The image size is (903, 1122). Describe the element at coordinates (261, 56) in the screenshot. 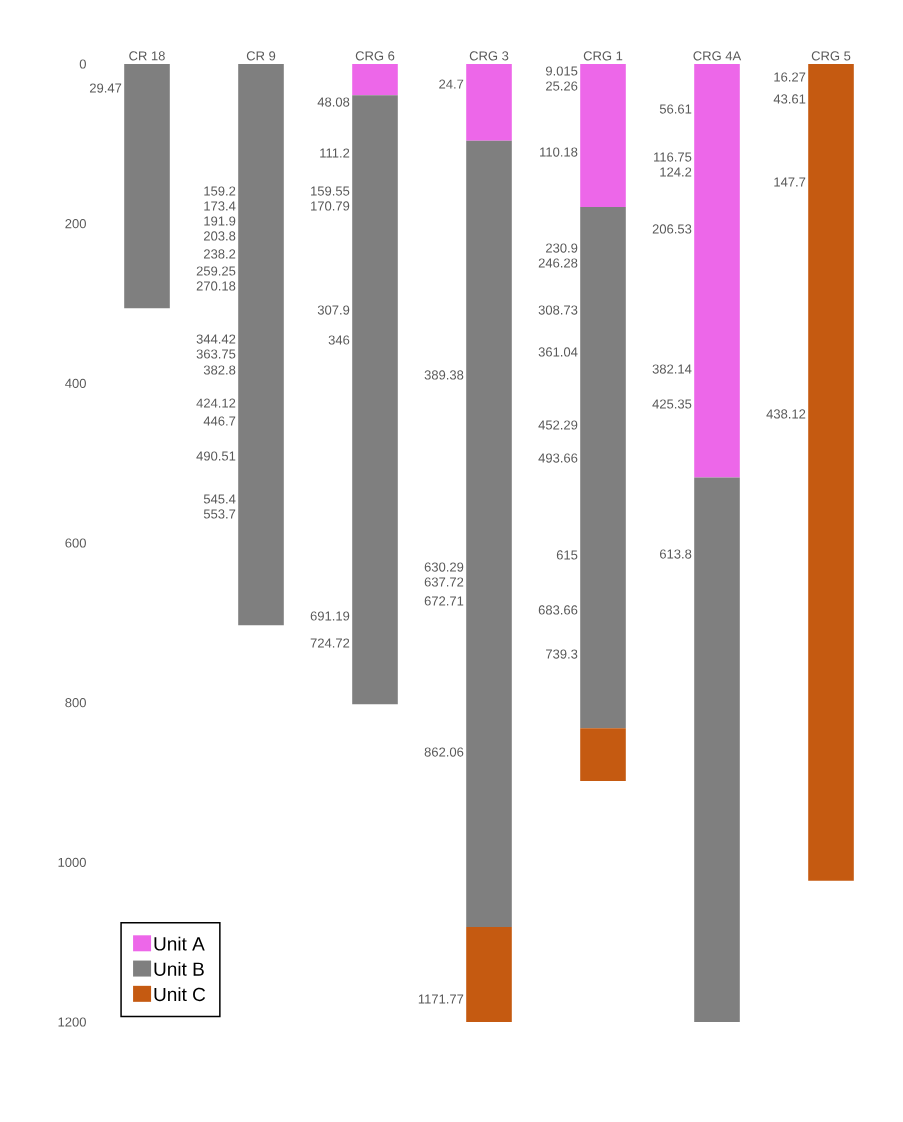

I see `x-tick-label: CR 9` at that location.